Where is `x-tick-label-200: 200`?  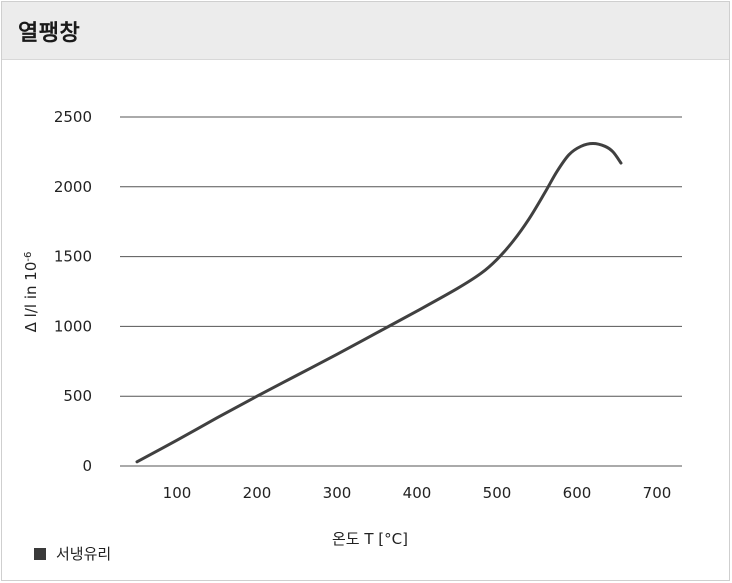 x-tick-label-200: 200 is located at coordinates (257, 493).